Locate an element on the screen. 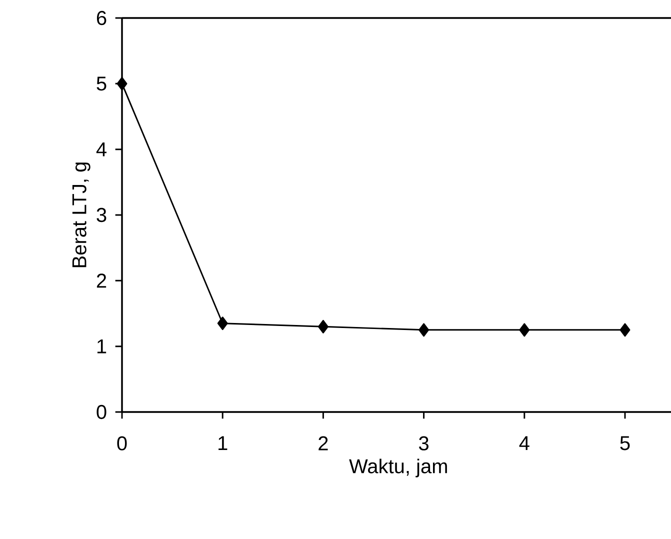  x-axis-title: Waktu, jam is located at coordinates (398, 468).